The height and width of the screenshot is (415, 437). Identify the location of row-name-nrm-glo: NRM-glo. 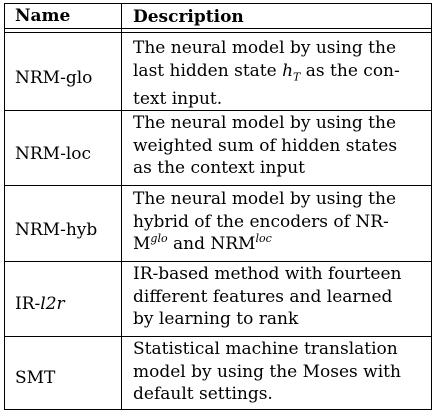
(54, 78).